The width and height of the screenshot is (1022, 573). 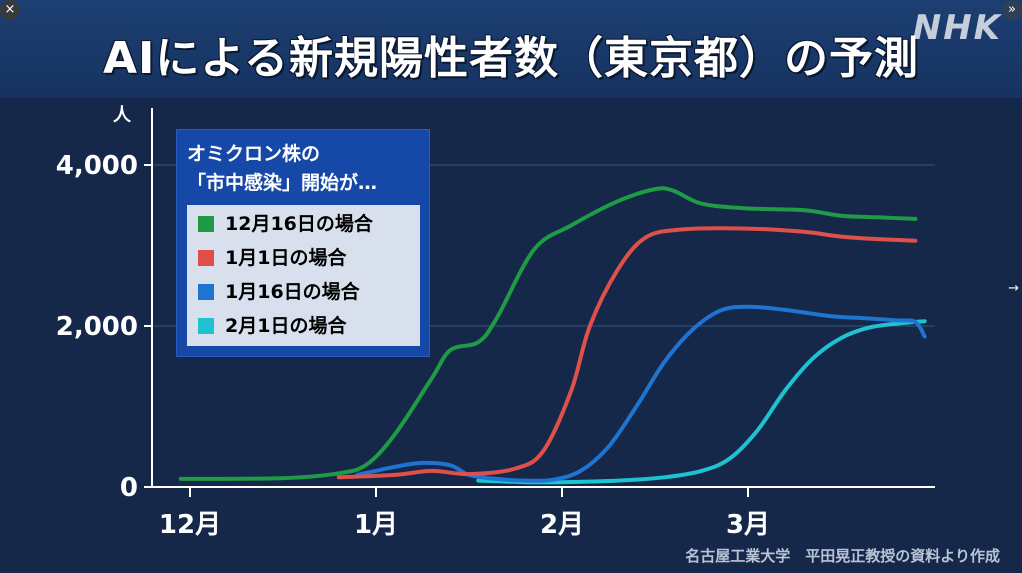 What do you see at coordinates (701, 402) in the screenshot?
I see `series-line-feb1` at bounding box center [701, 402].